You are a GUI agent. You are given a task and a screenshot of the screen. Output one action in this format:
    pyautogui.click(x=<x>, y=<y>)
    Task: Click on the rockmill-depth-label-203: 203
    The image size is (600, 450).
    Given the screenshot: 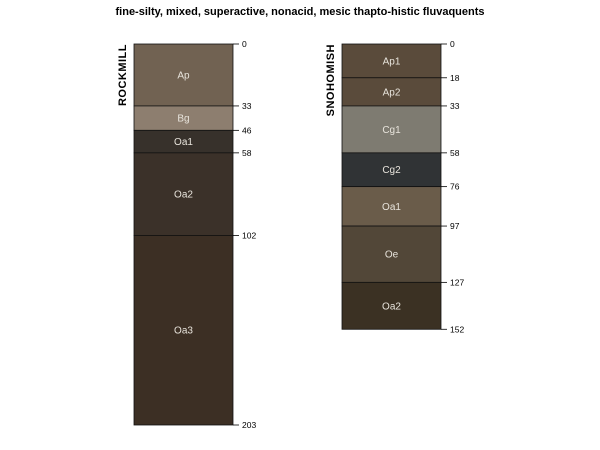 What is the action you would take?
    pyautogui.click(x=249, y=425)
    